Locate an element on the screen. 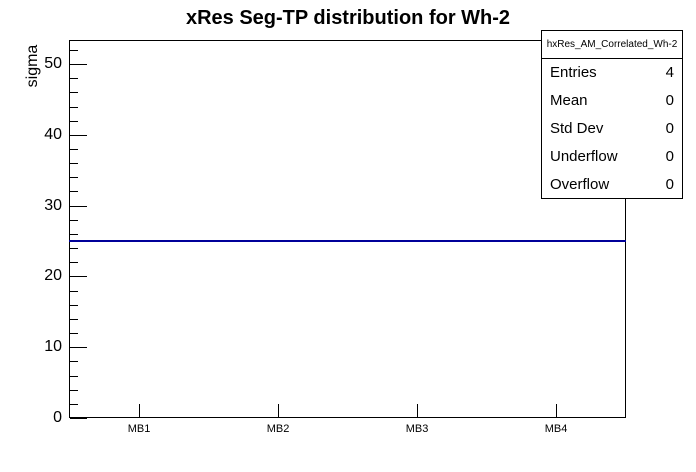 The height and width of the screenshot is (472, 696). y-tick-label: 0 is located at coordinates (57, 417).